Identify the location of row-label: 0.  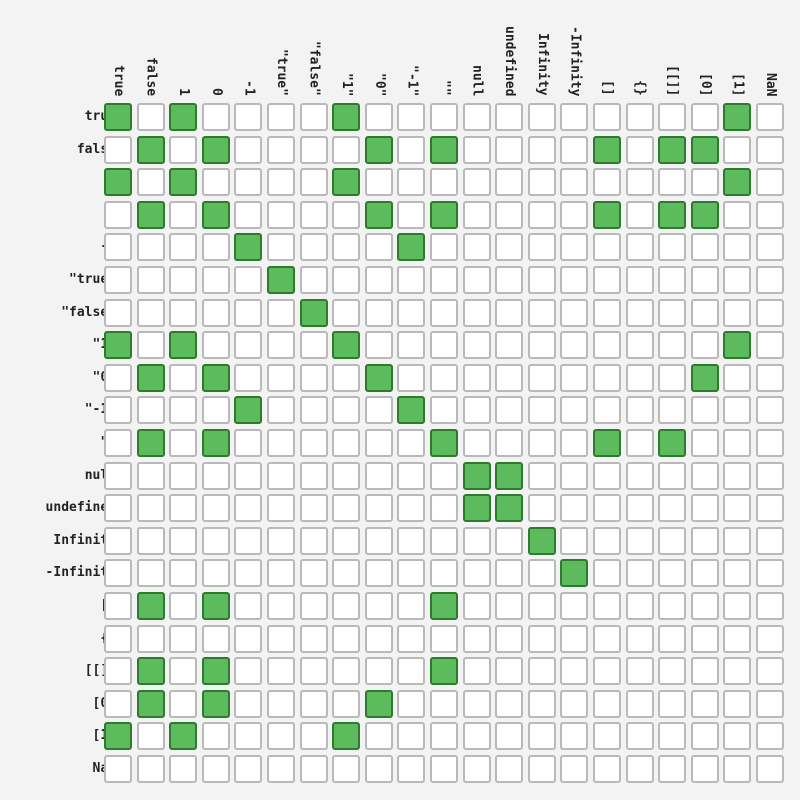
(58, 215).